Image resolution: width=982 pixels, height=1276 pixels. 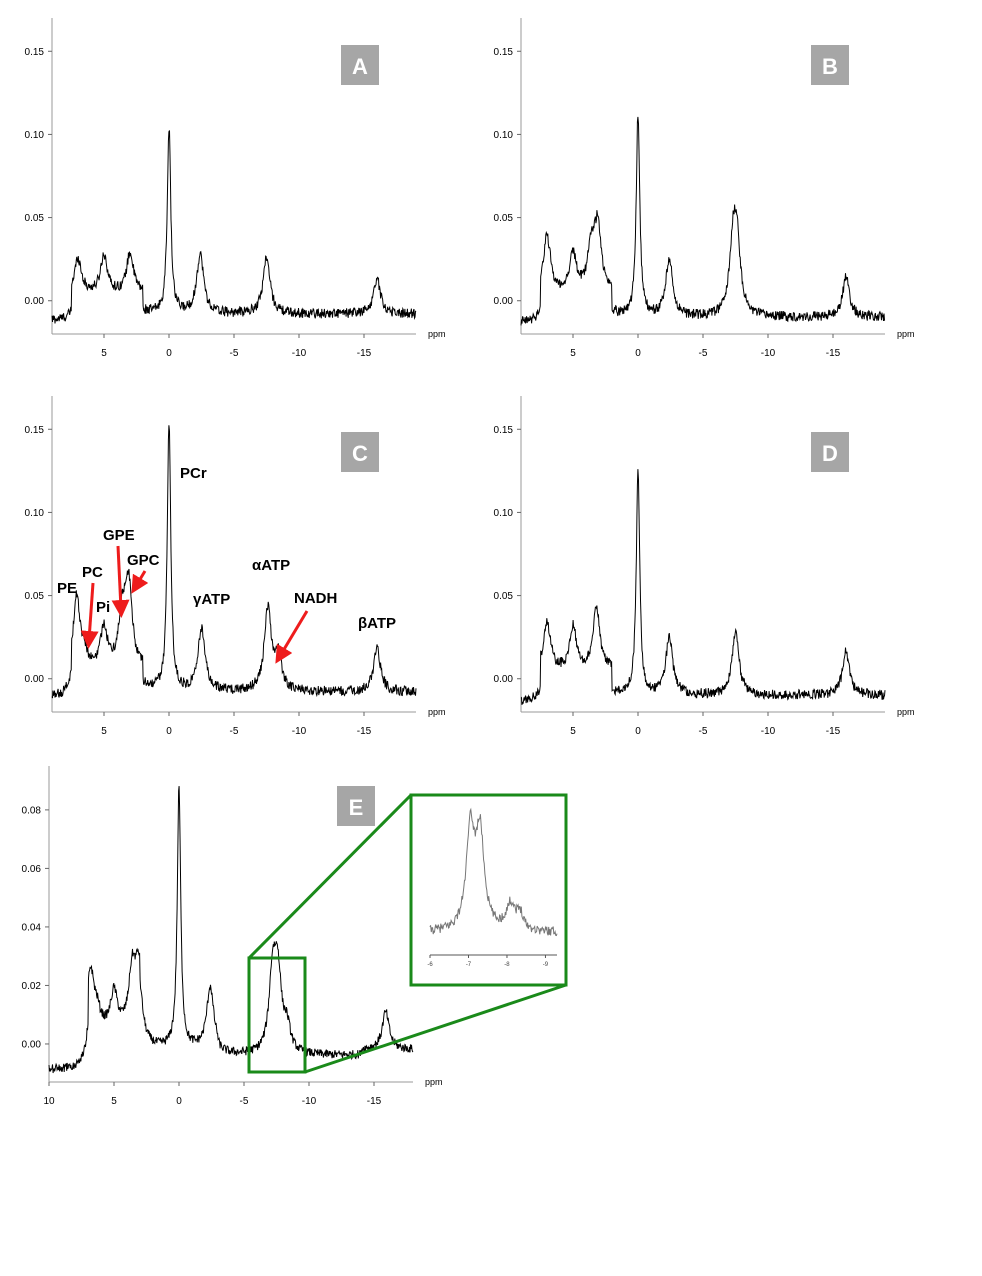 I want to click on arrow-gpc, so click(x=140, y=582).